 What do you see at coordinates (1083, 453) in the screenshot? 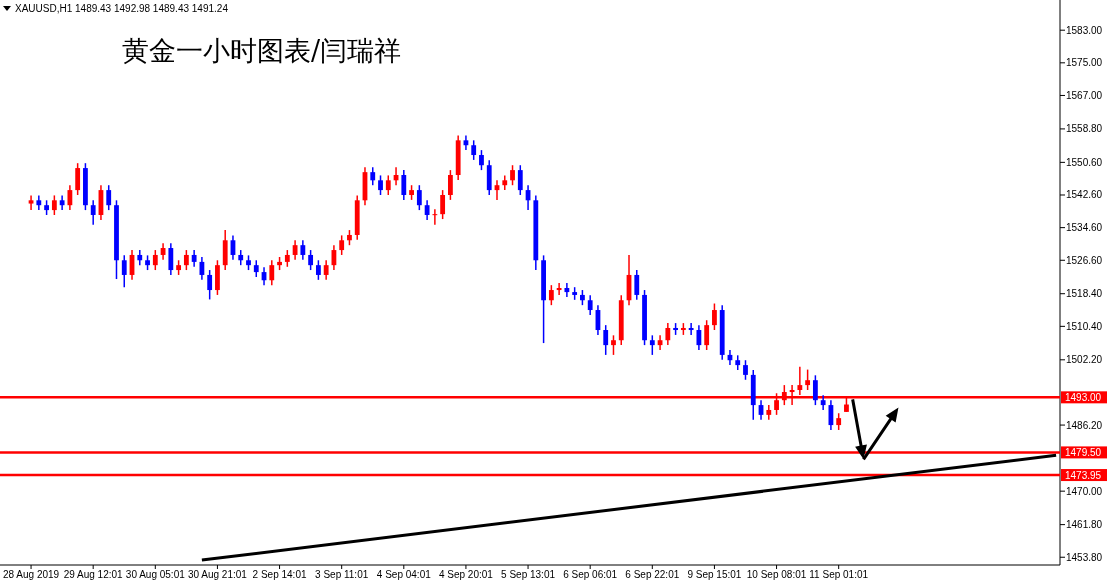
I see `ref-line-label: 1479.50` at bounding box center [1083, 453].